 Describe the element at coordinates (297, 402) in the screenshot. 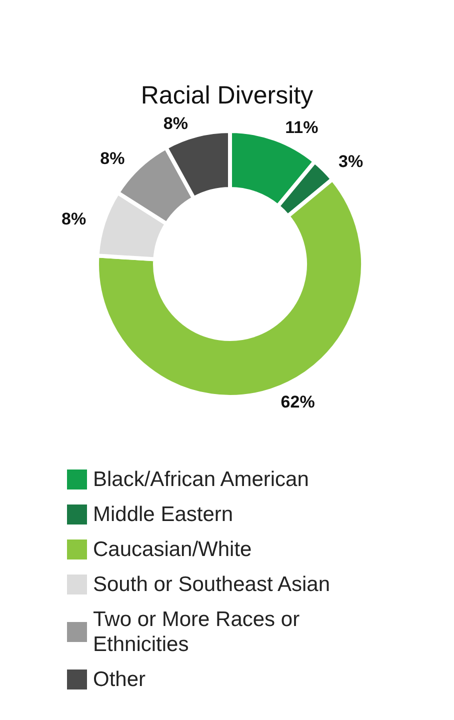

I see `data-label: 62%` at that location.